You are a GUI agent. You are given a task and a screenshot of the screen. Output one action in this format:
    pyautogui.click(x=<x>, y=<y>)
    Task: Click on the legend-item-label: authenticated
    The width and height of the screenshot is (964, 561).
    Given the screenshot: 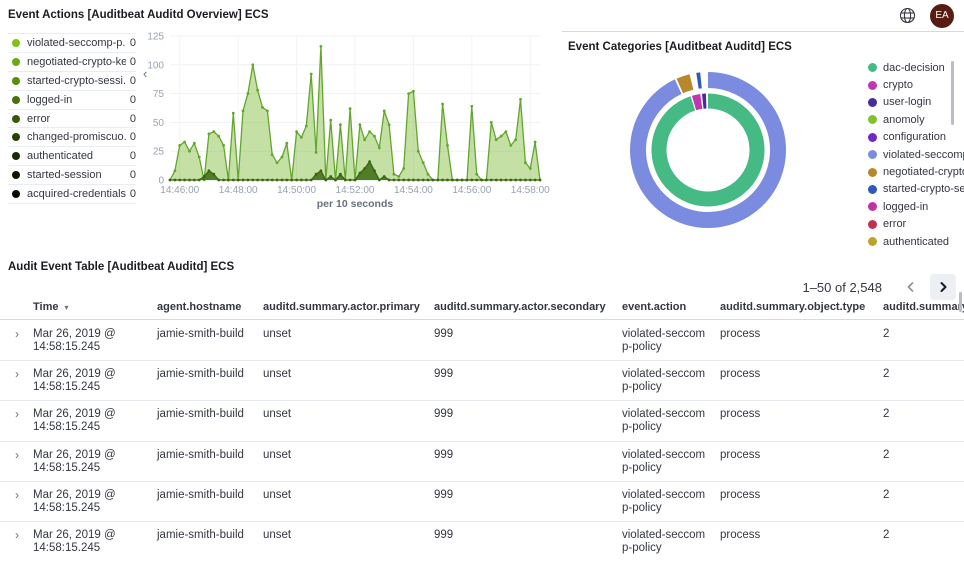 What is the action you would take?
    pyautogui.click(x=60, y=156)
    